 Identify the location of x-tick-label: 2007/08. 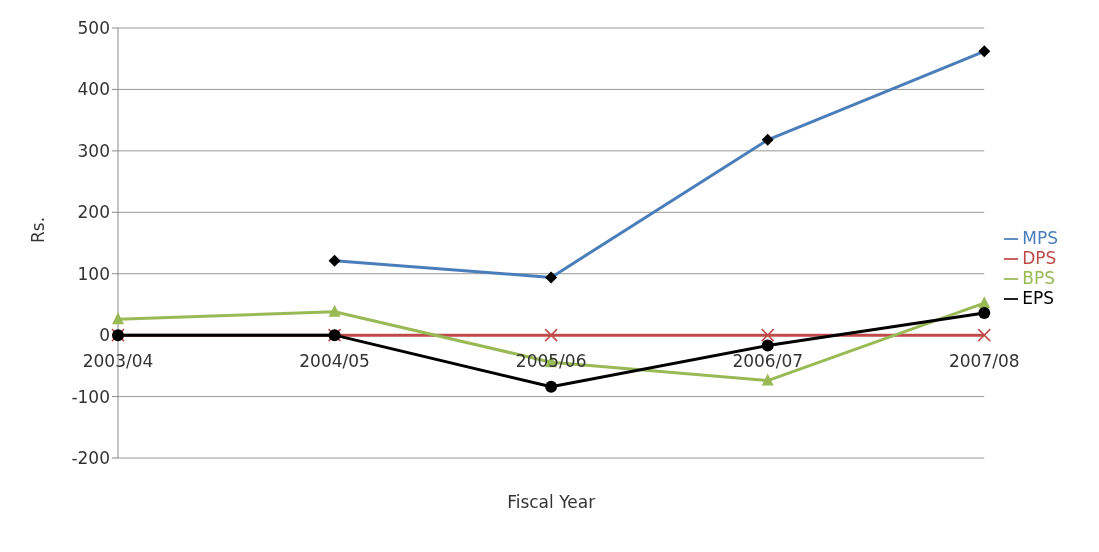
(984, 361).